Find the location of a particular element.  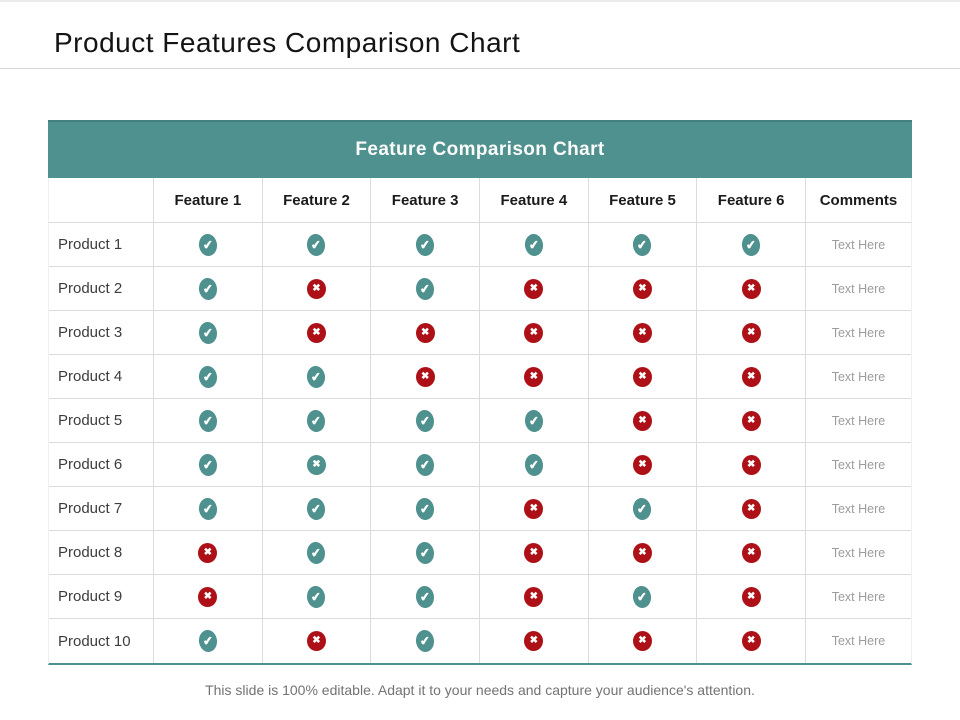

table-title-bar: Feature Comparison Chart is located at coordinates (480, 149).